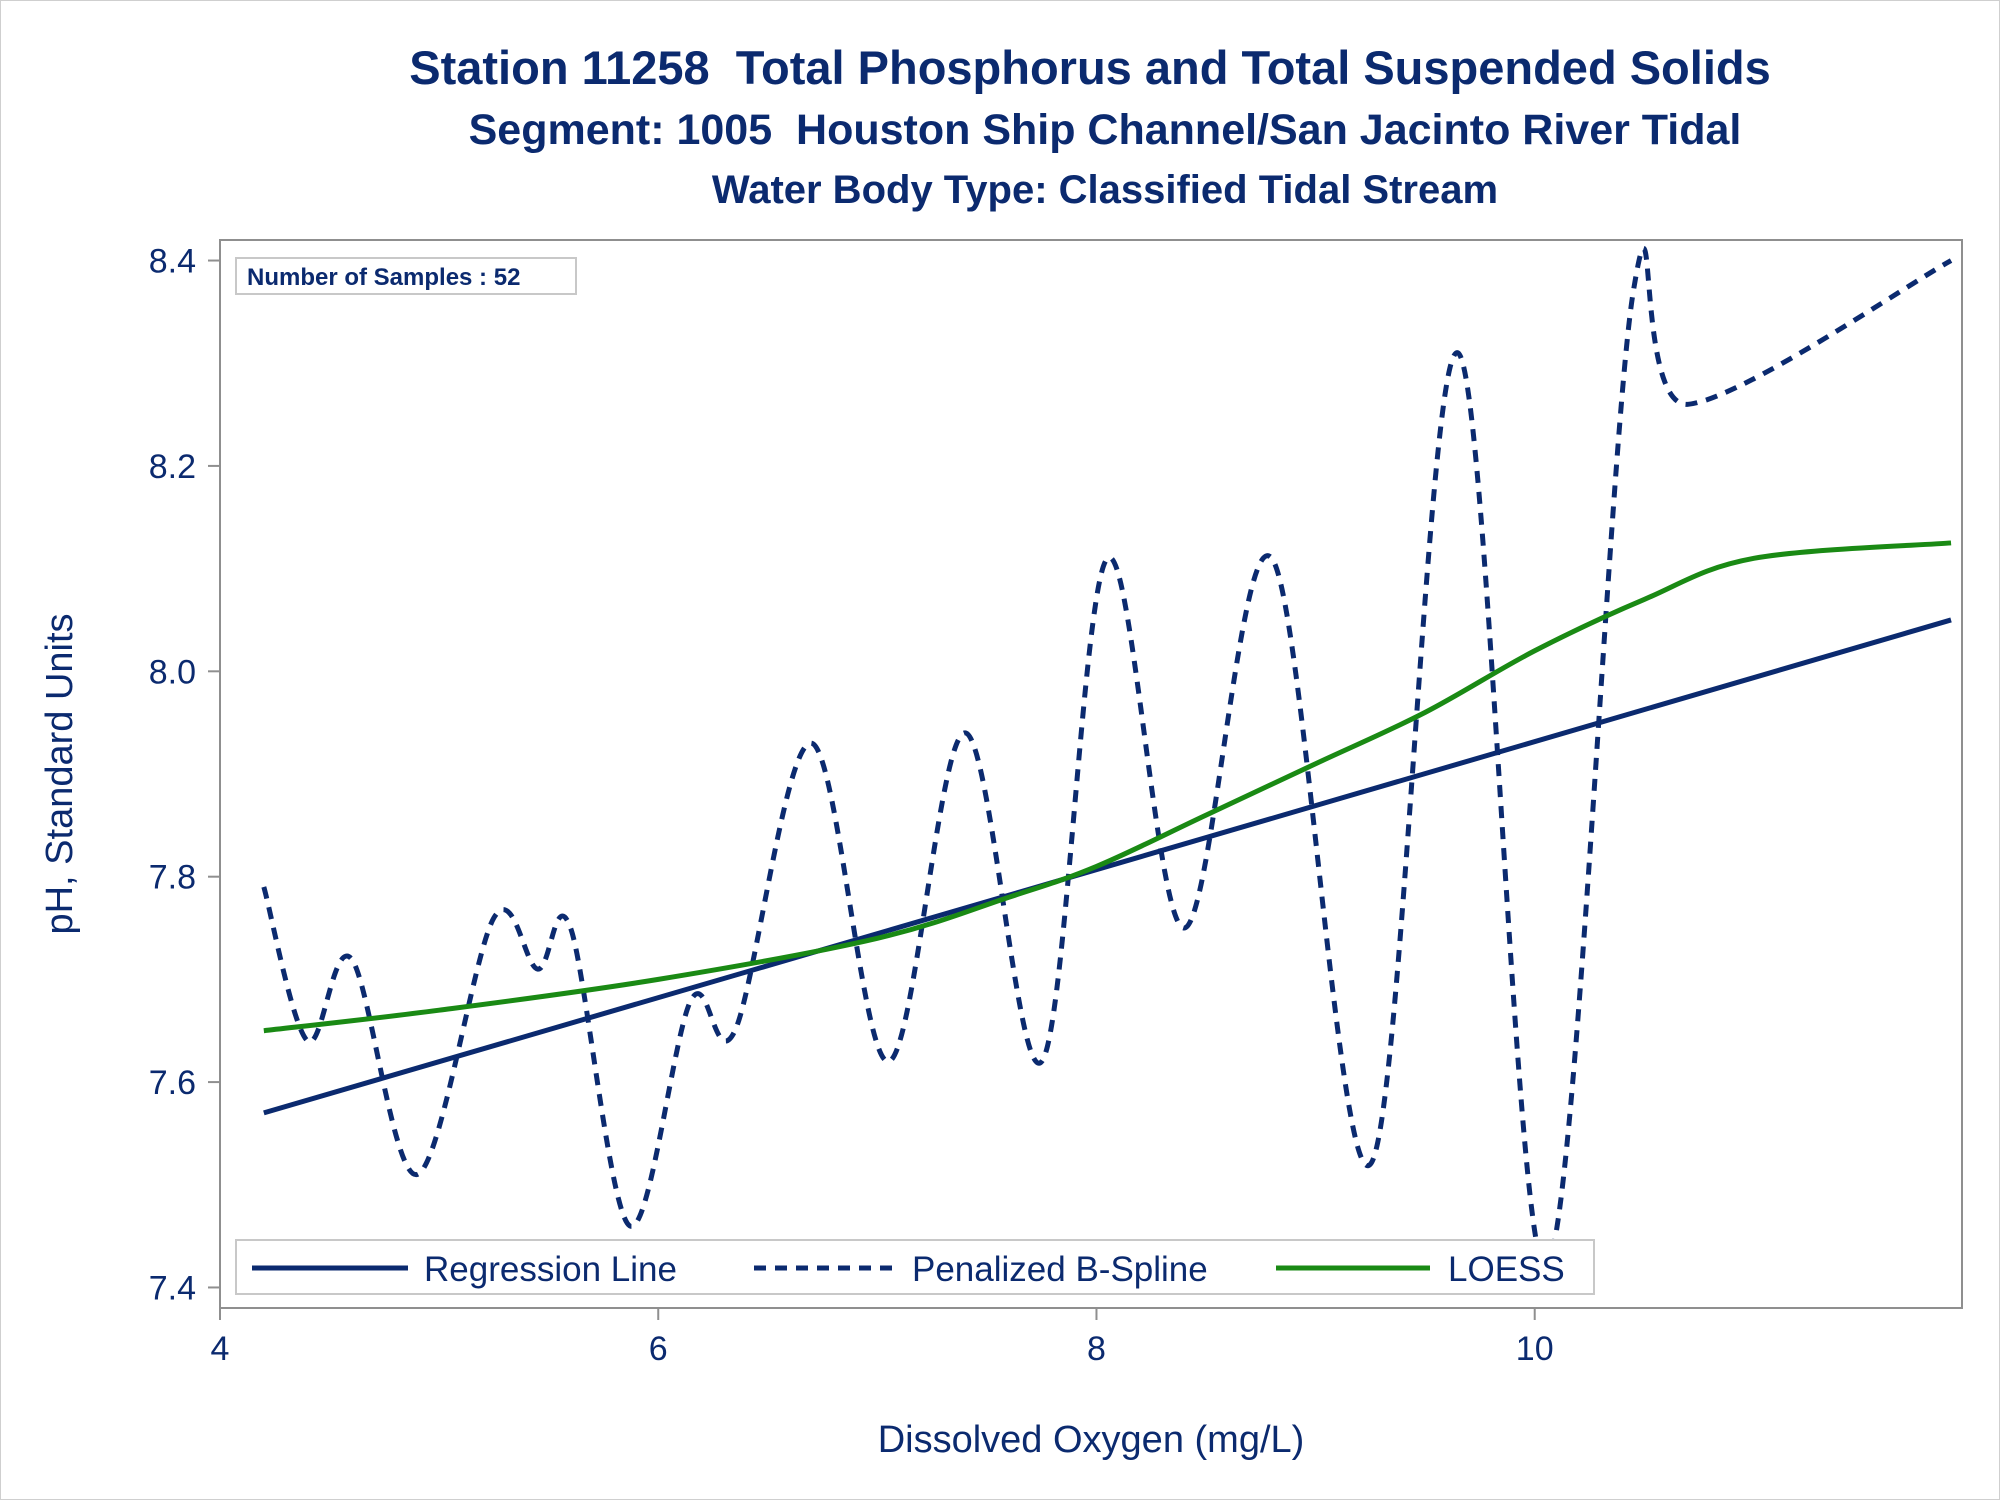 The image size is (2000, 1500). Describe the element at coordinates (172, 878) in the screenshot. I see `y-tick-label: 7.8` at that location.